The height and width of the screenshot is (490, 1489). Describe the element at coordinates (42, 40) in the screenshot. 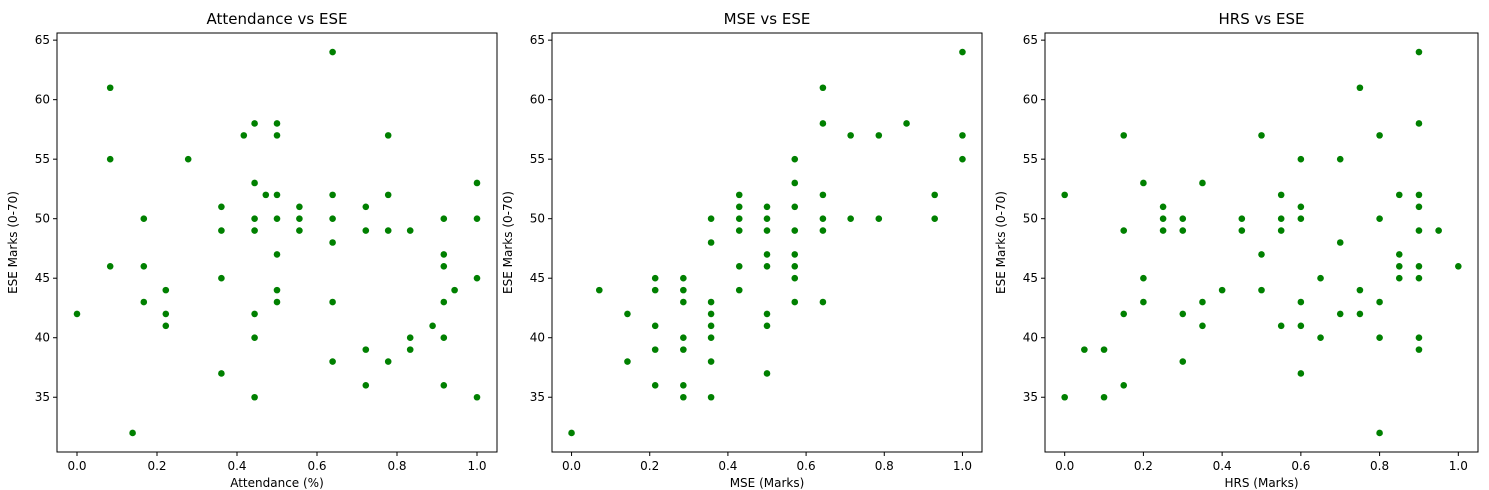

I see `y-tick-label: 65` at that location.